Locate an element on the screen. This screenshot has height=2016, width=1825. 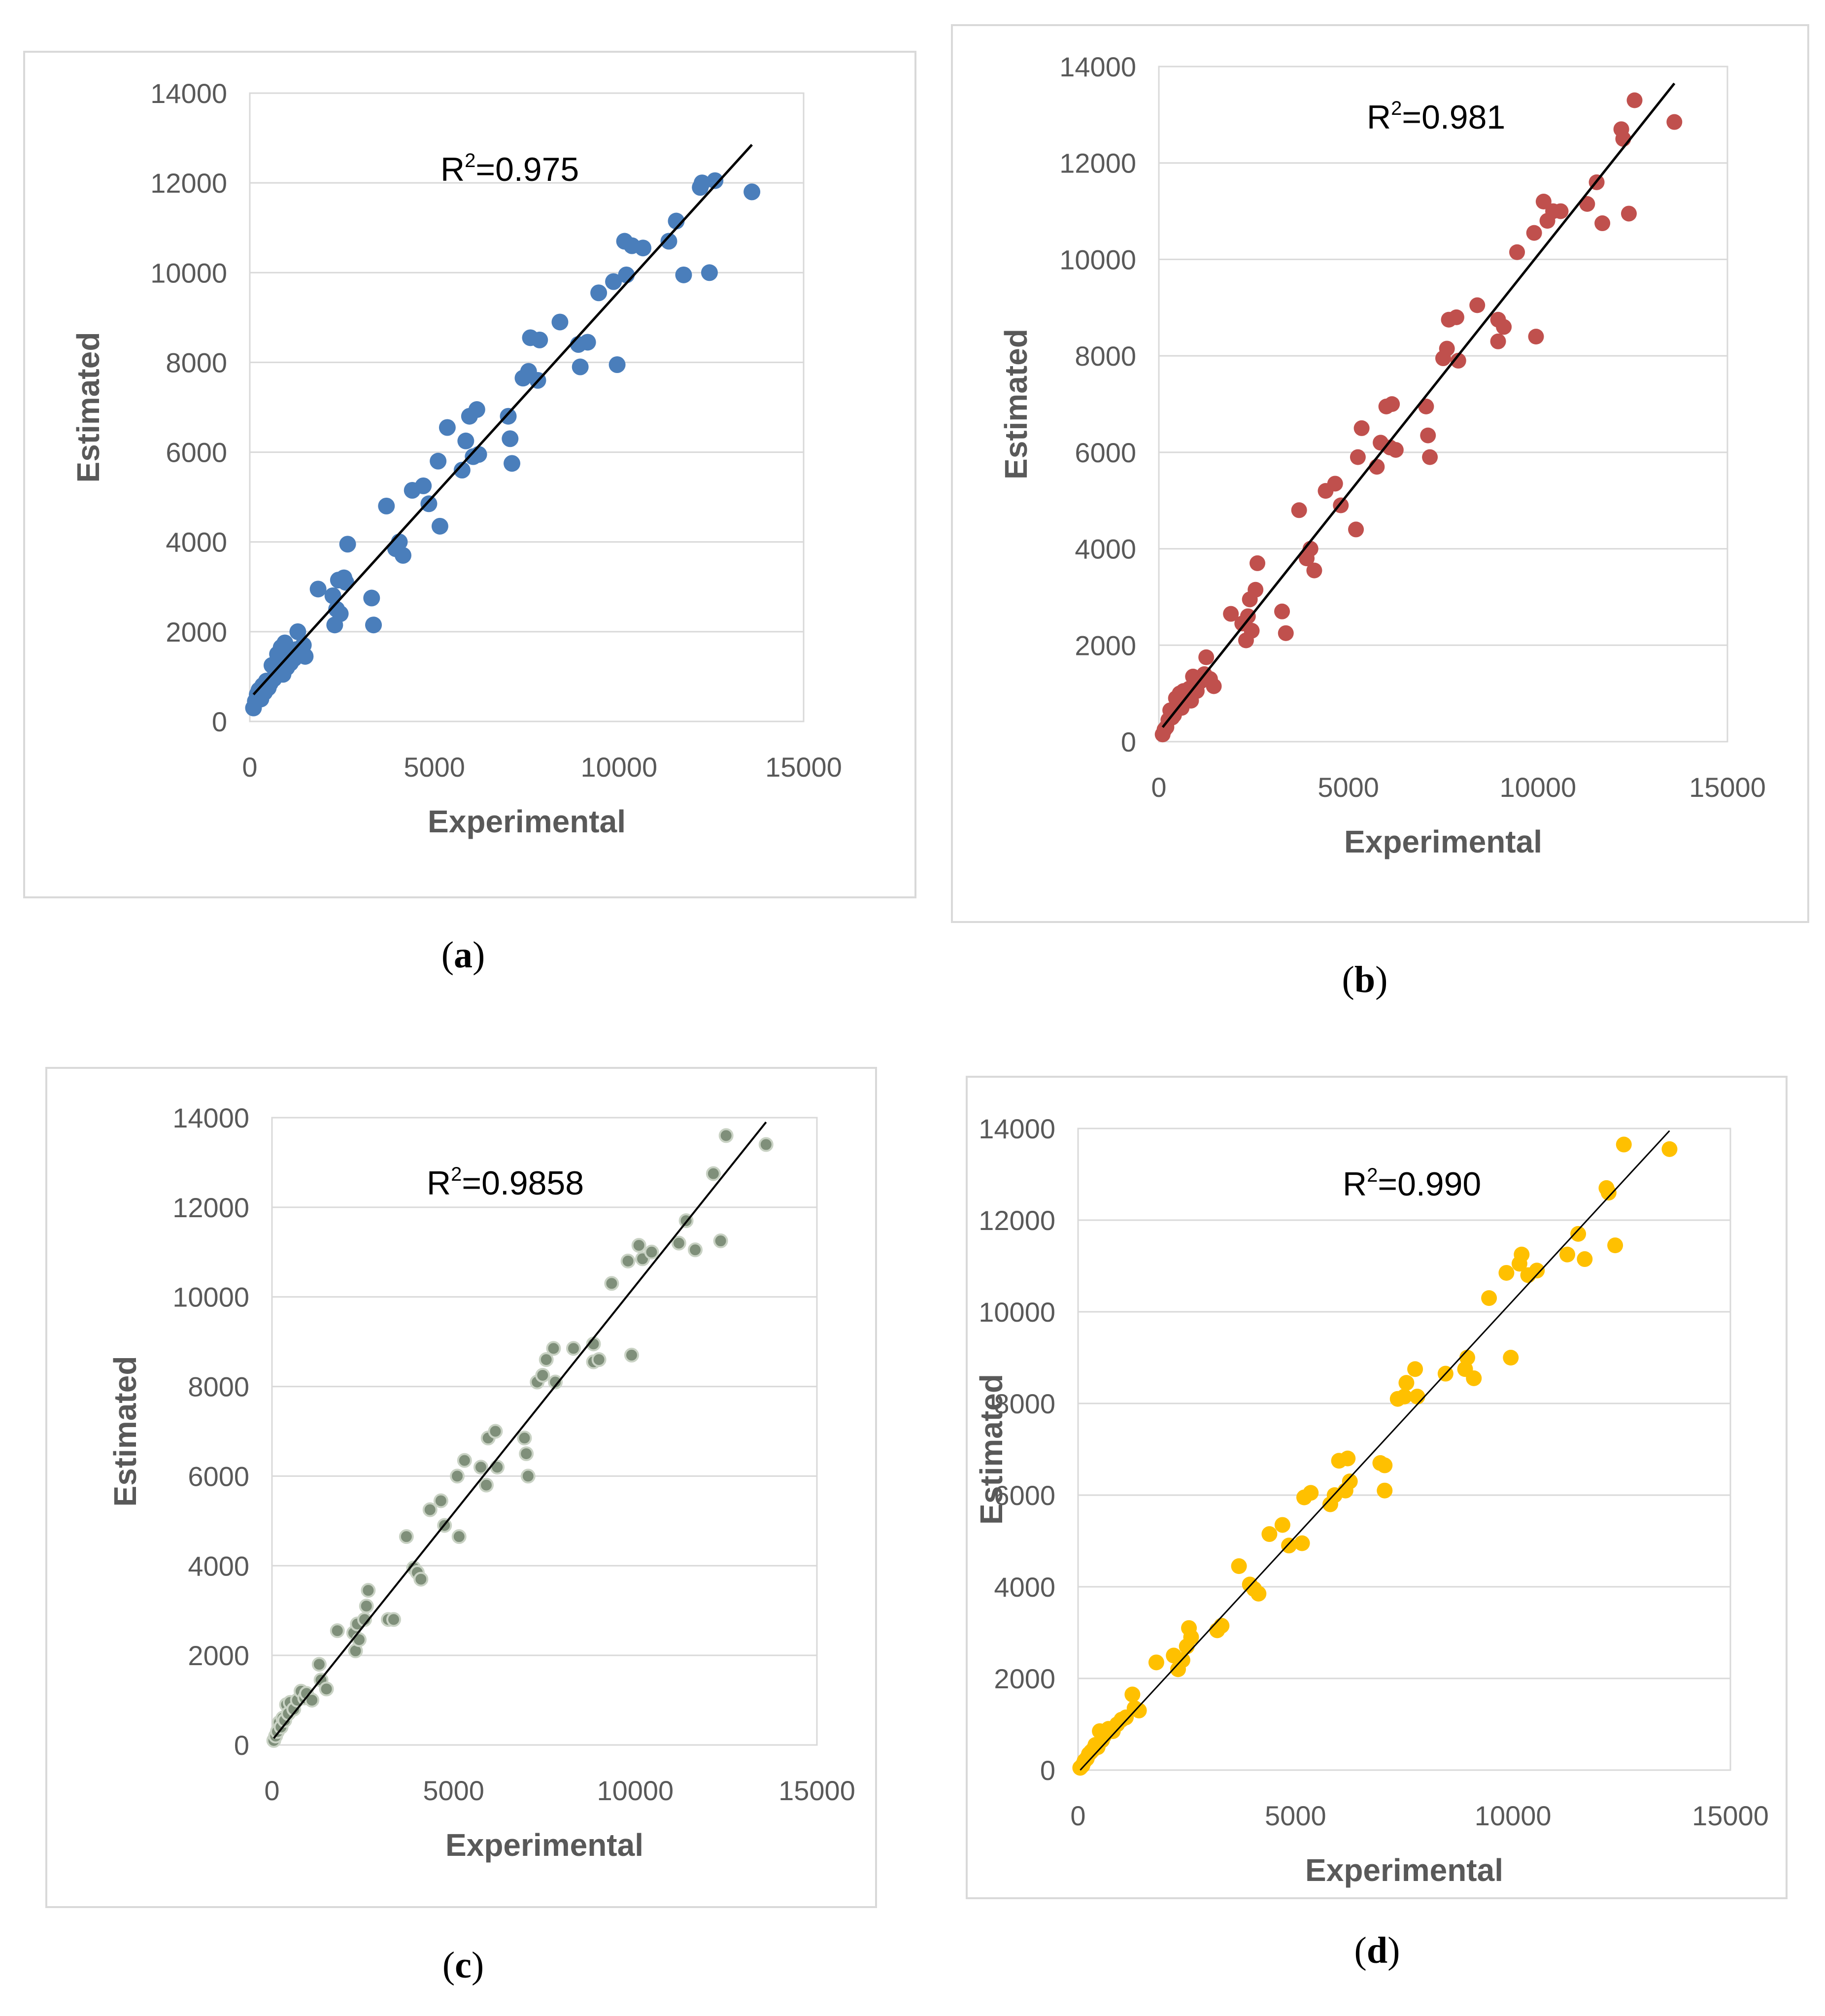
panel-d-y-tick-label: 12000 is located at coordinates (1017, 1221).